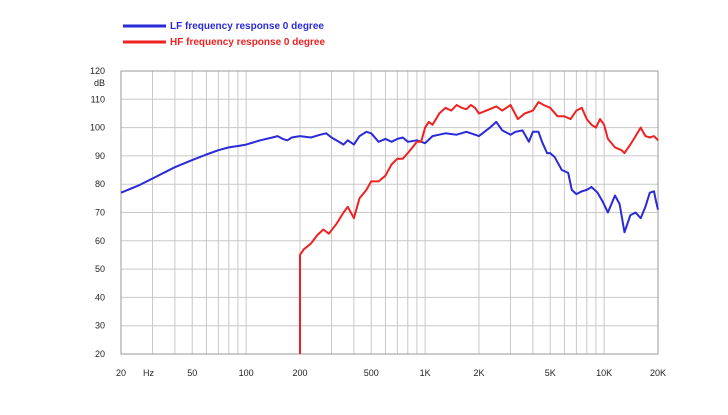 The width and height of the screenshot is (728, 415). I want to click on x-tick-label: 20, so click(121, 373).